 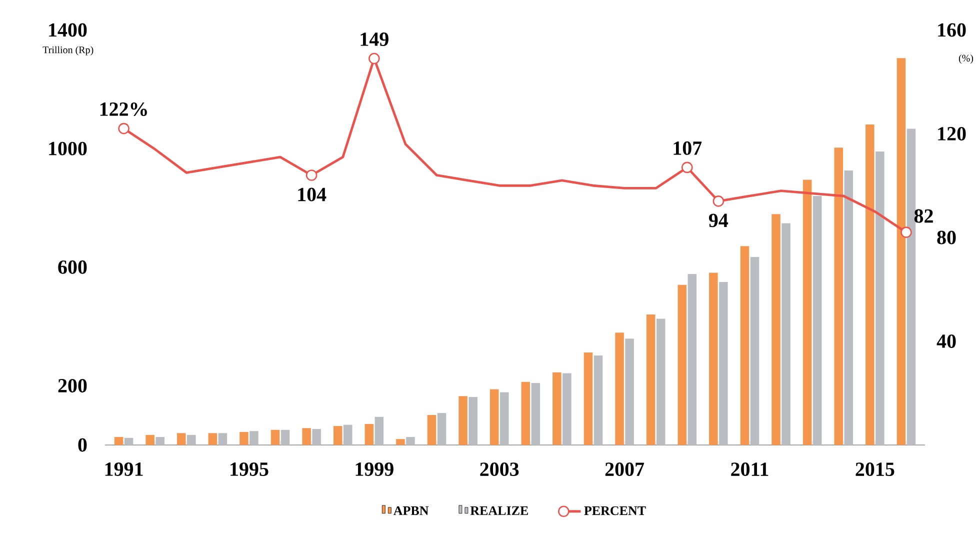 I want to click on data-label: 82, so click(x=923, y=216).